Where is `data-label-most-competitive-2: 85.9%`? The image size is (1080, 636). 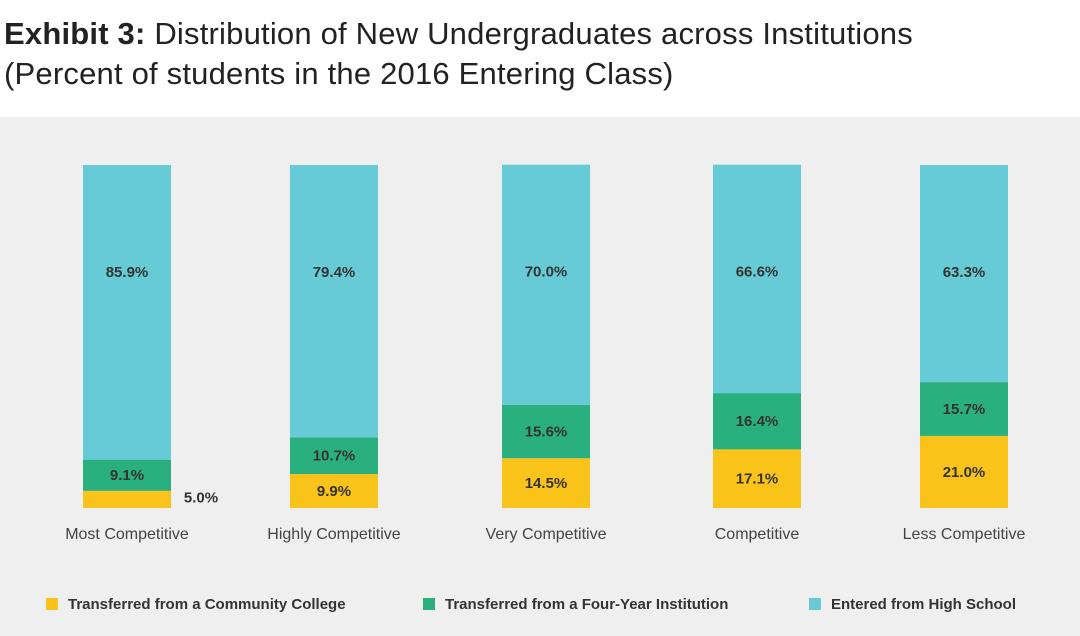 data-label-most-competitive-2: 85.9% is located at coordinates (127, 272).